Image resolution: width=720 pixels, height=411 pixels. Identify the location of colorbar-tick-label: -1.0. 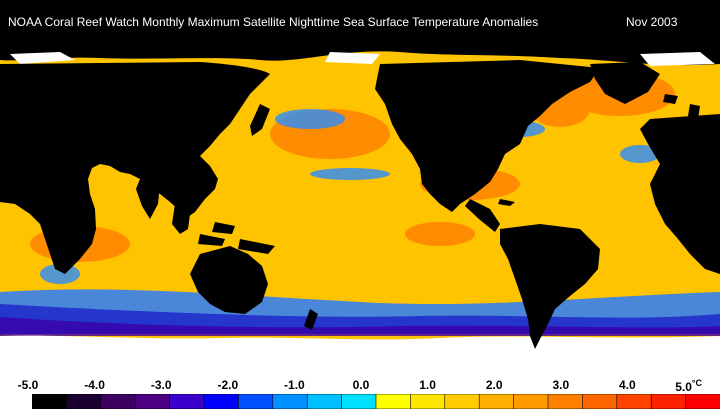
(294, 385).